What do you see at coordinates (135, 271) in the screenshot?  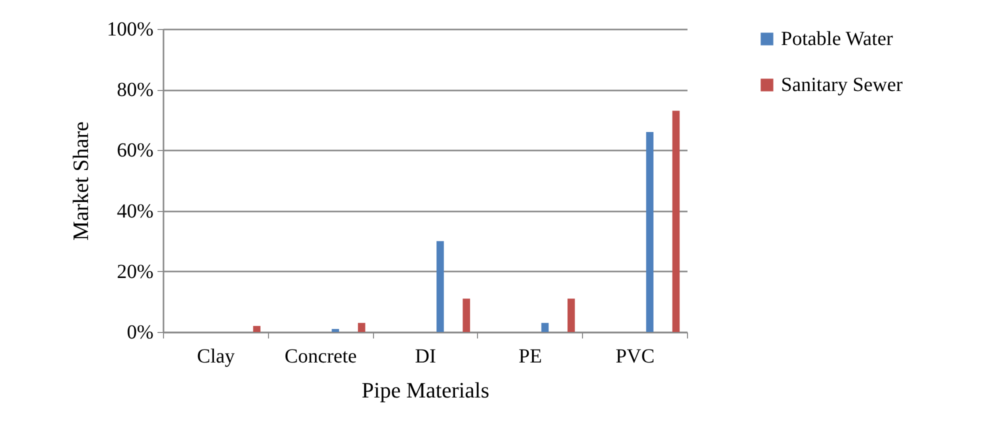 I see `y-tick-label: 20%` at bounding box center [135, 271].